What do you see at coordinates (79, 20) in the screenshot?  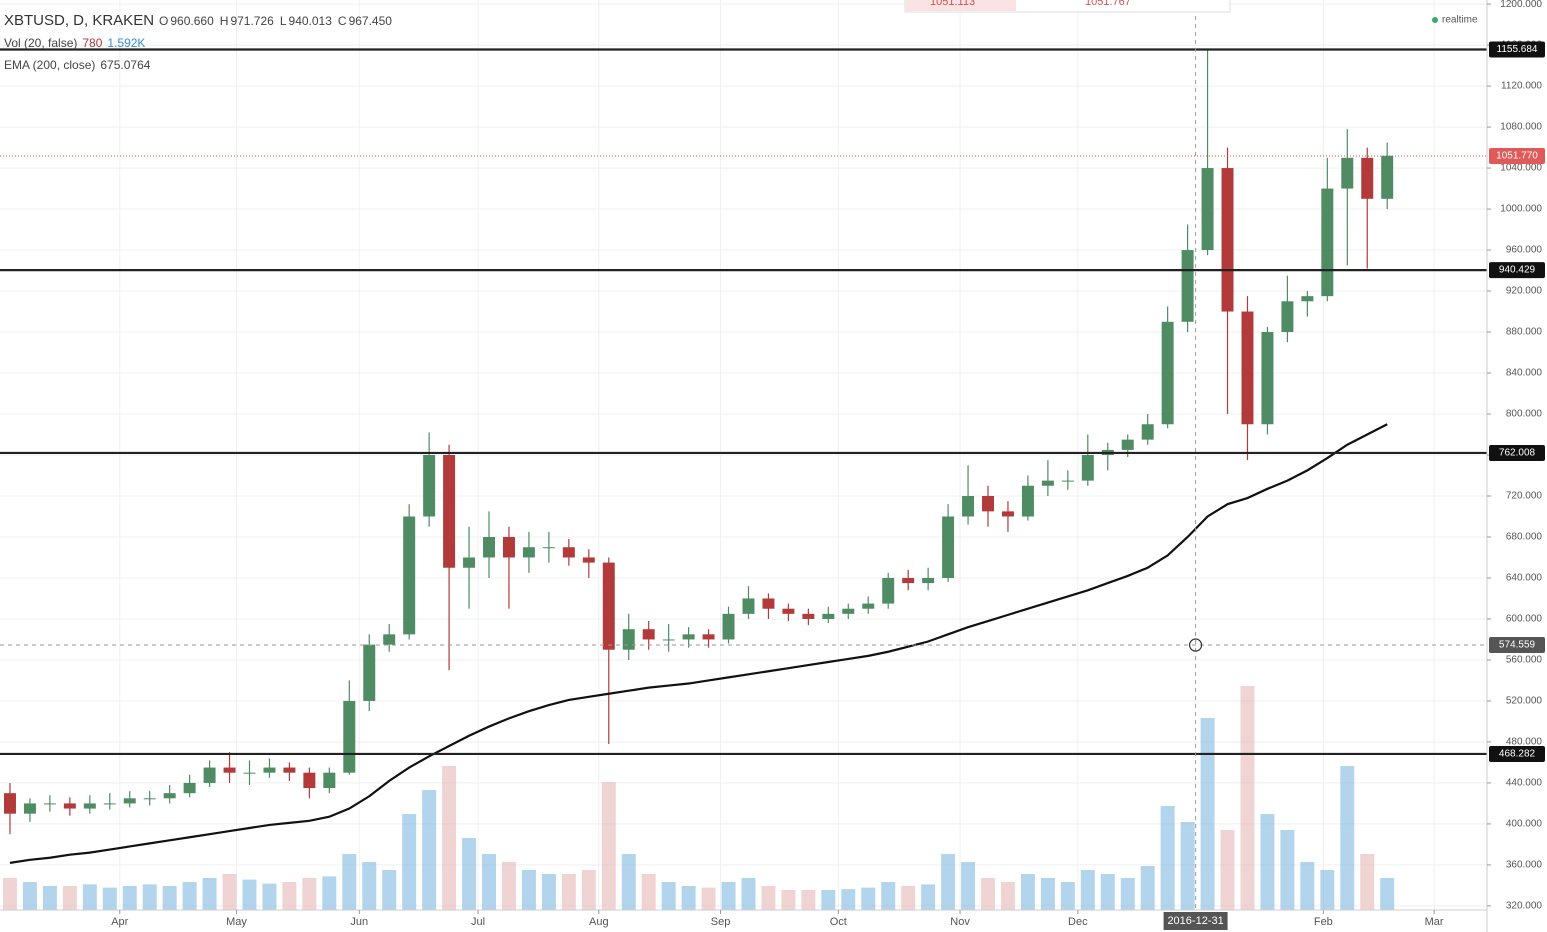 I see `symbol: XBTUSD, D, KRAKEN` at bounding box center [79, 20].